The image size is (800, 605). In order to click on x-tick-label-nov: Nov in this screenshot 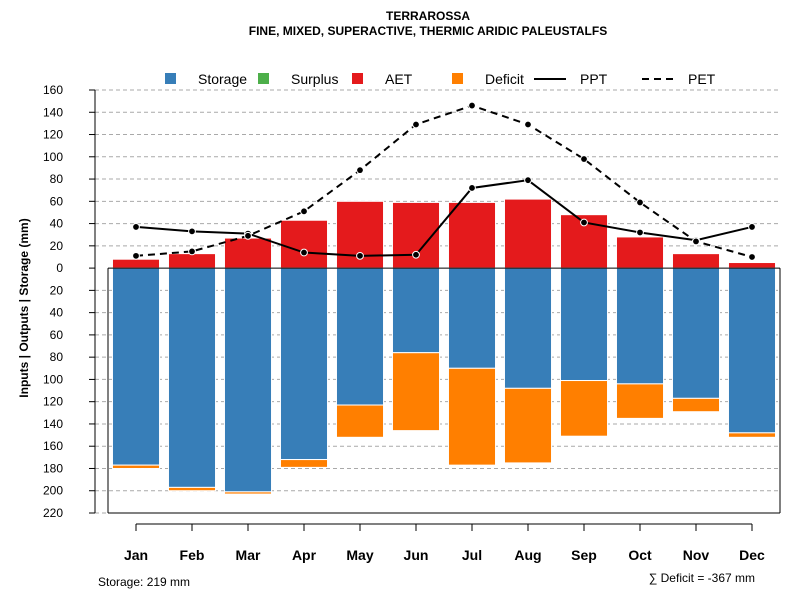, I will do `click(696, 555)`.